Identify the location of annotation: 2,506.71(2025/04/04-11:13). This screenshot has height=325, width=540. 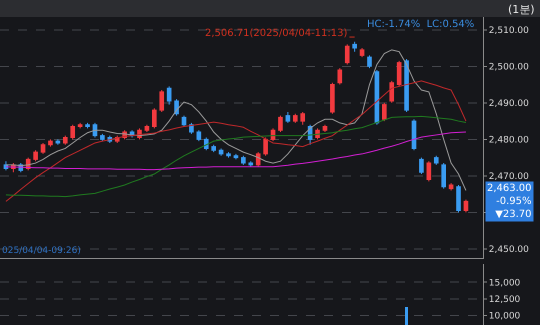
(276, 33).